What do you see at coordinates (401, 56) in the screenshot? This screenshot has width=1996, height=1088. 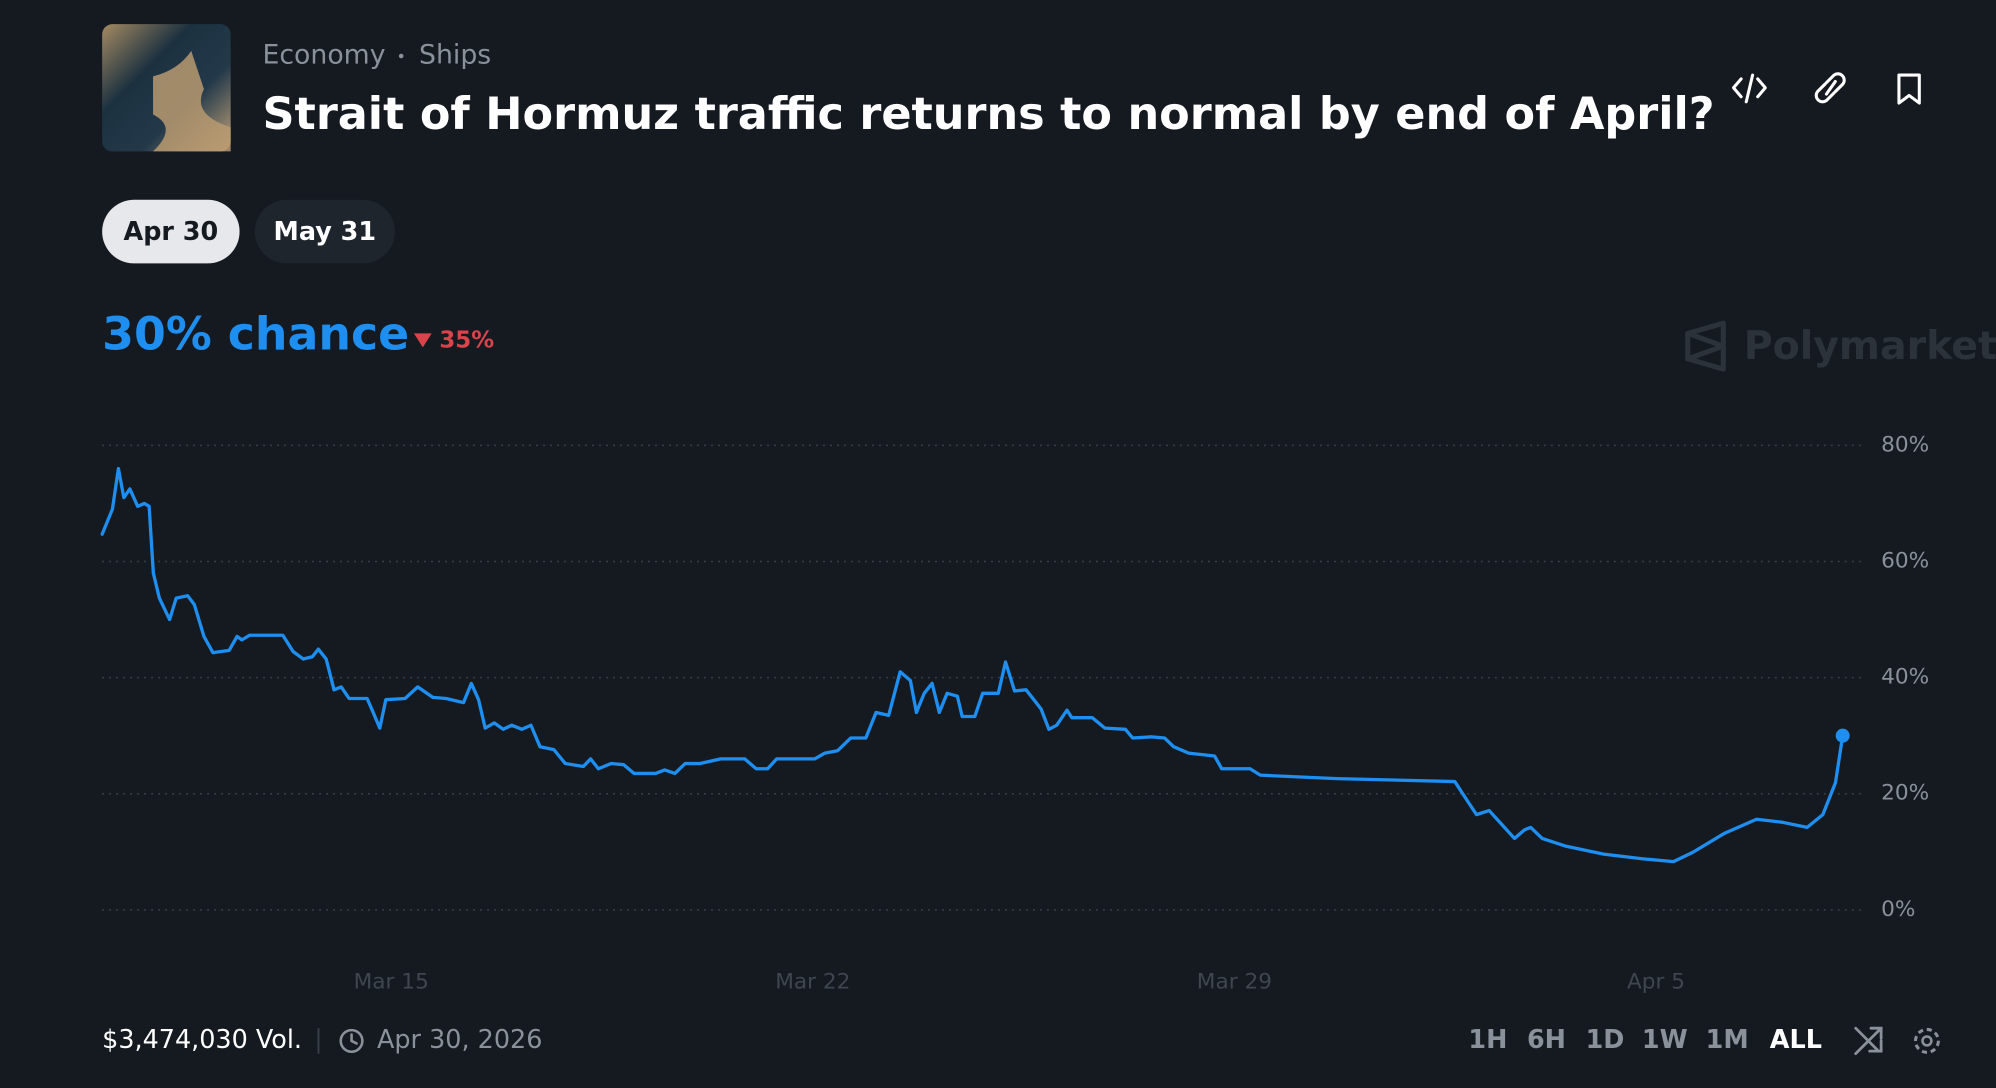 I see `separator` at bounding box center [401, 56].